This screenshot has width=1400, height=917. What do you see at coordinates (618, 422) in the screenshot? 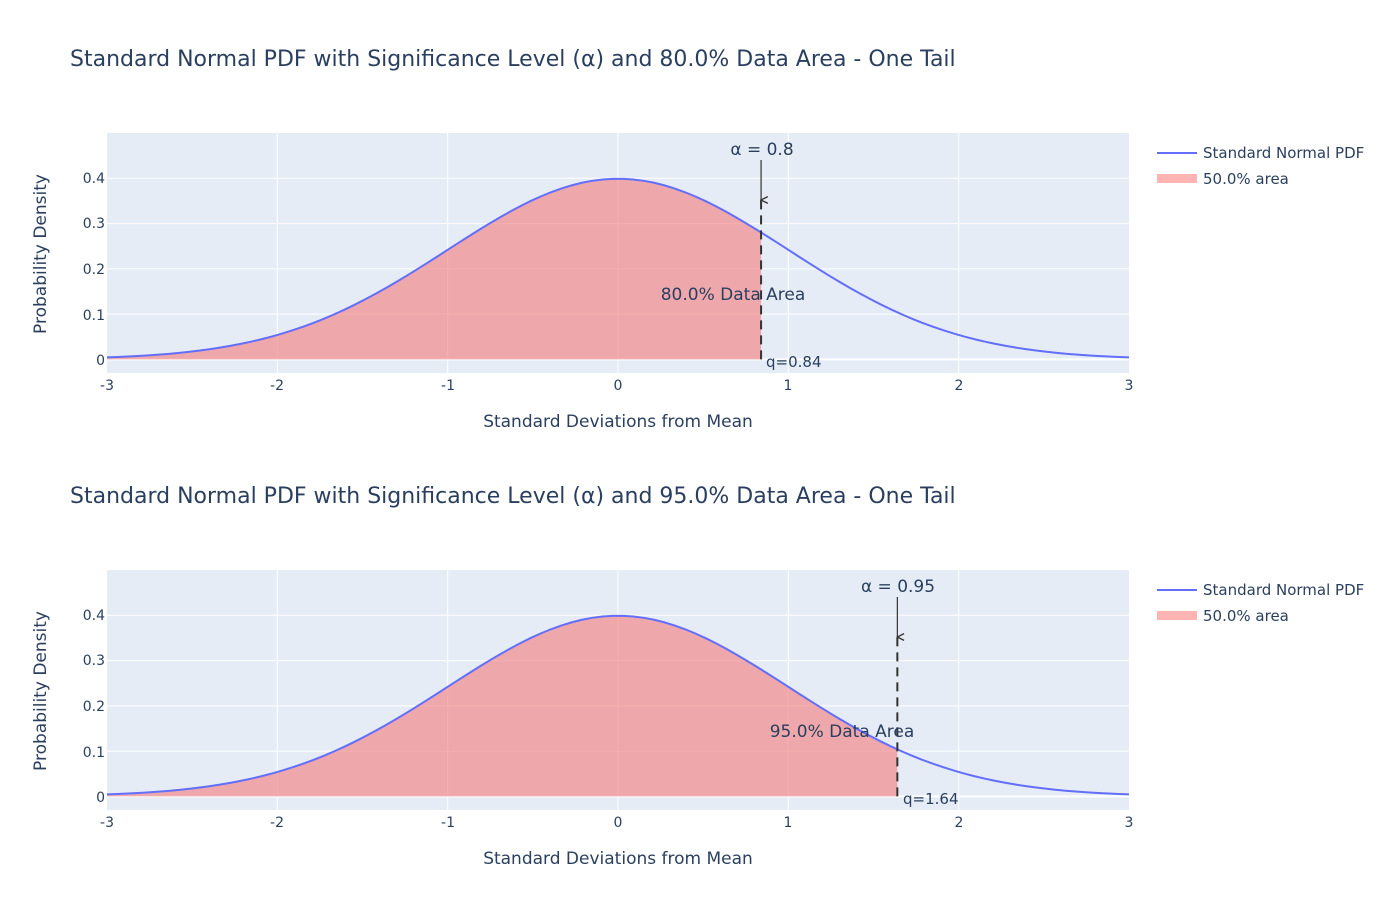
I see `x-axis-title-1: Standard Deviations from Mean` at bounding box center [618, 422].